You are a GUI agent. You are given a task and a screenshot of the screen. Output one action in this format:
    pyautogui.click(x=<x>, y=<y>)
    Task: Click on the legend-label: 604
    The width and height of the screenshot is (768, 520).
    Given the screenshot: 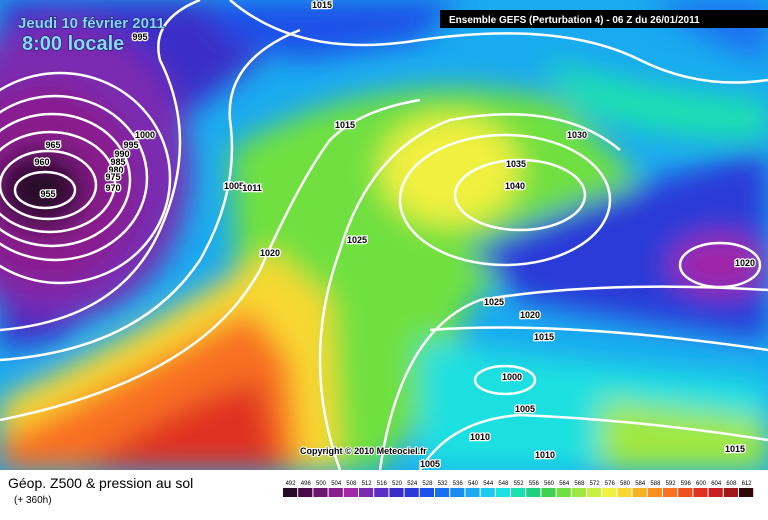 What is the action you would take?
    pyautogui.click(x=716, y=484)
    